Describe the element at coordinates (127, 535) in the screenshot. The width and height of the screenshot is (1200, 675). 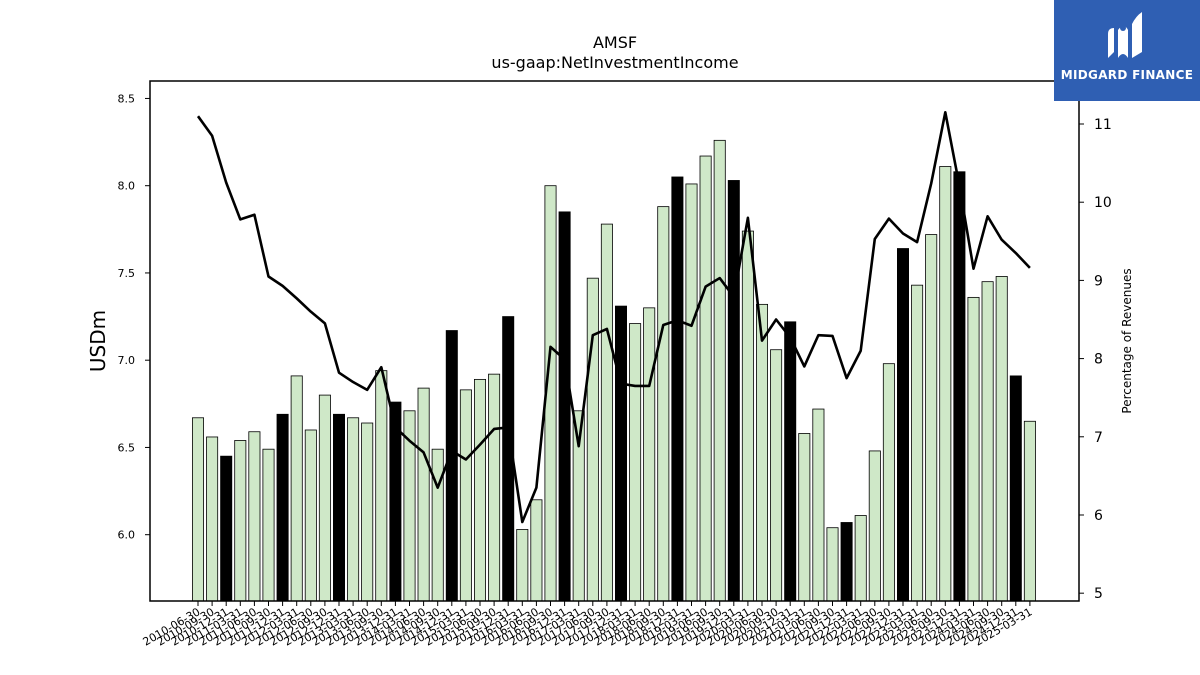
I see `y-tick-label: 6.0` at that location.